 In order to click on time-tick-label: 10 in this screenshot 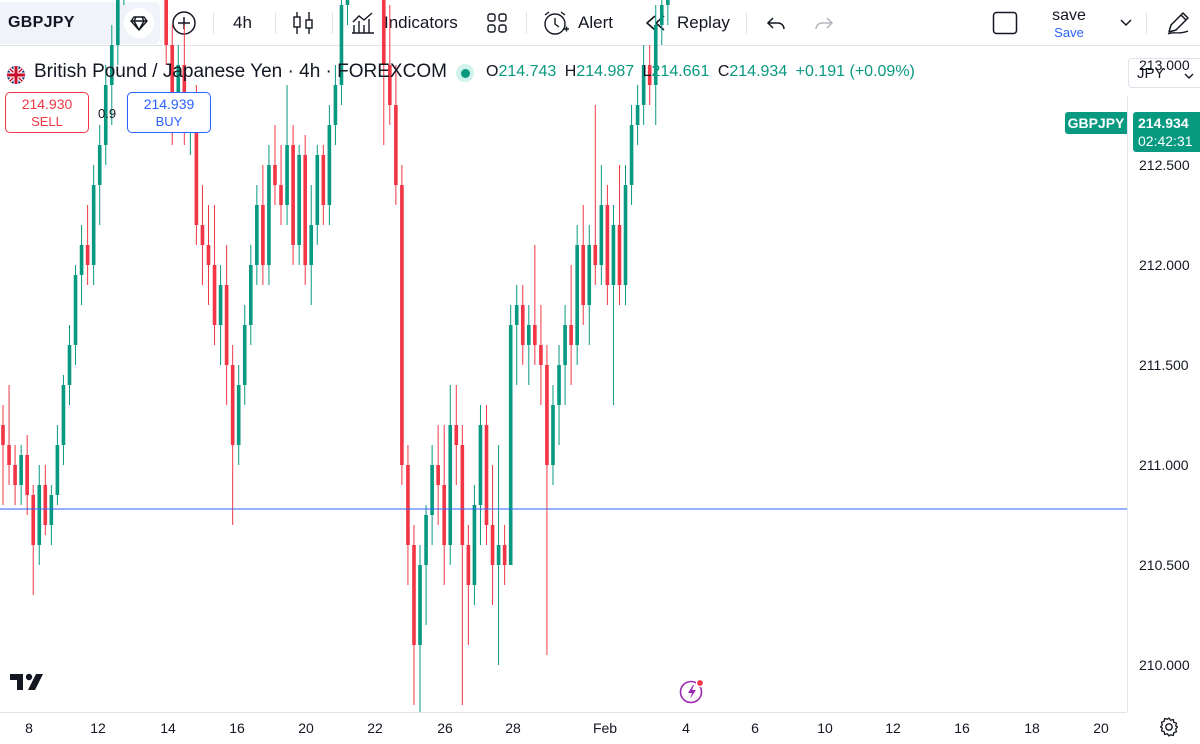, I will do `click(825, 728)`.